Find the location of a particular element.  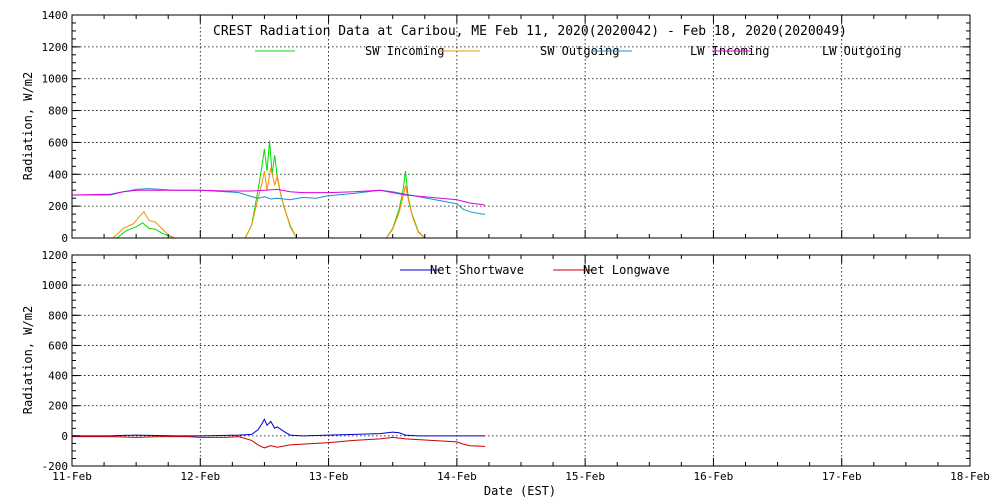

legend-label-lw-outgoing: LW Outgoing is located at coordinates (861, 51).